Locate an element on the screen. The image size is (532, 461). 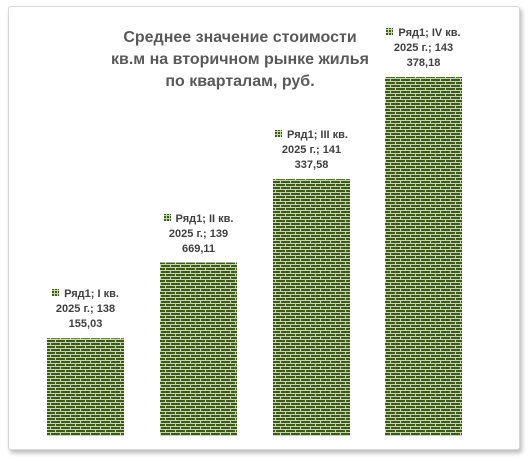
data-label-line: 2025 г.; 143 is located at coordinates (423, 48).